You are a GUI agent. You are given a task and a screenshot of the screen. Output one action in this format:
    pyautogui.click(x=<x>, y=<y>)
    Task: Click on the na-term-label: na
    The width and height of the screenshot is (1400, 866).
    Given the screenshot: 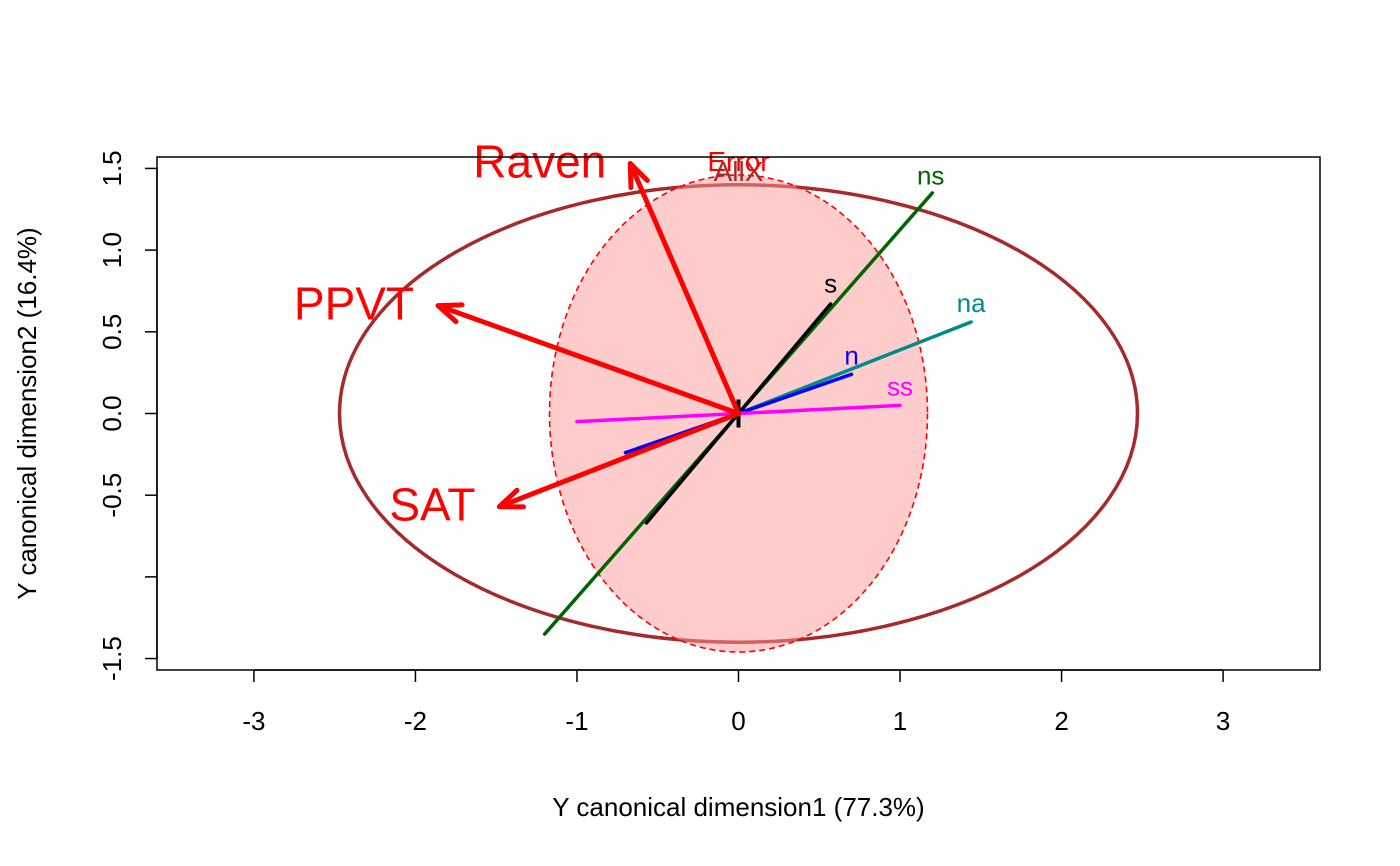 What is the action you would take?
    pyautogui.click(x=971, y=303)
    